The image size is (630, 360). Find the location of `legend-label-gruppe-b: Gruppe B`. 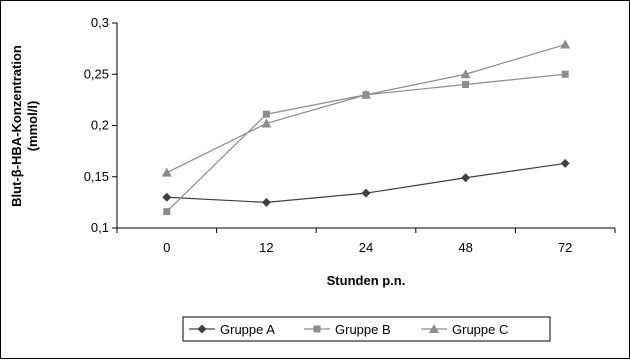

legend-label-gruppe-b: Gruppe B is located at coordinates (363, 329).